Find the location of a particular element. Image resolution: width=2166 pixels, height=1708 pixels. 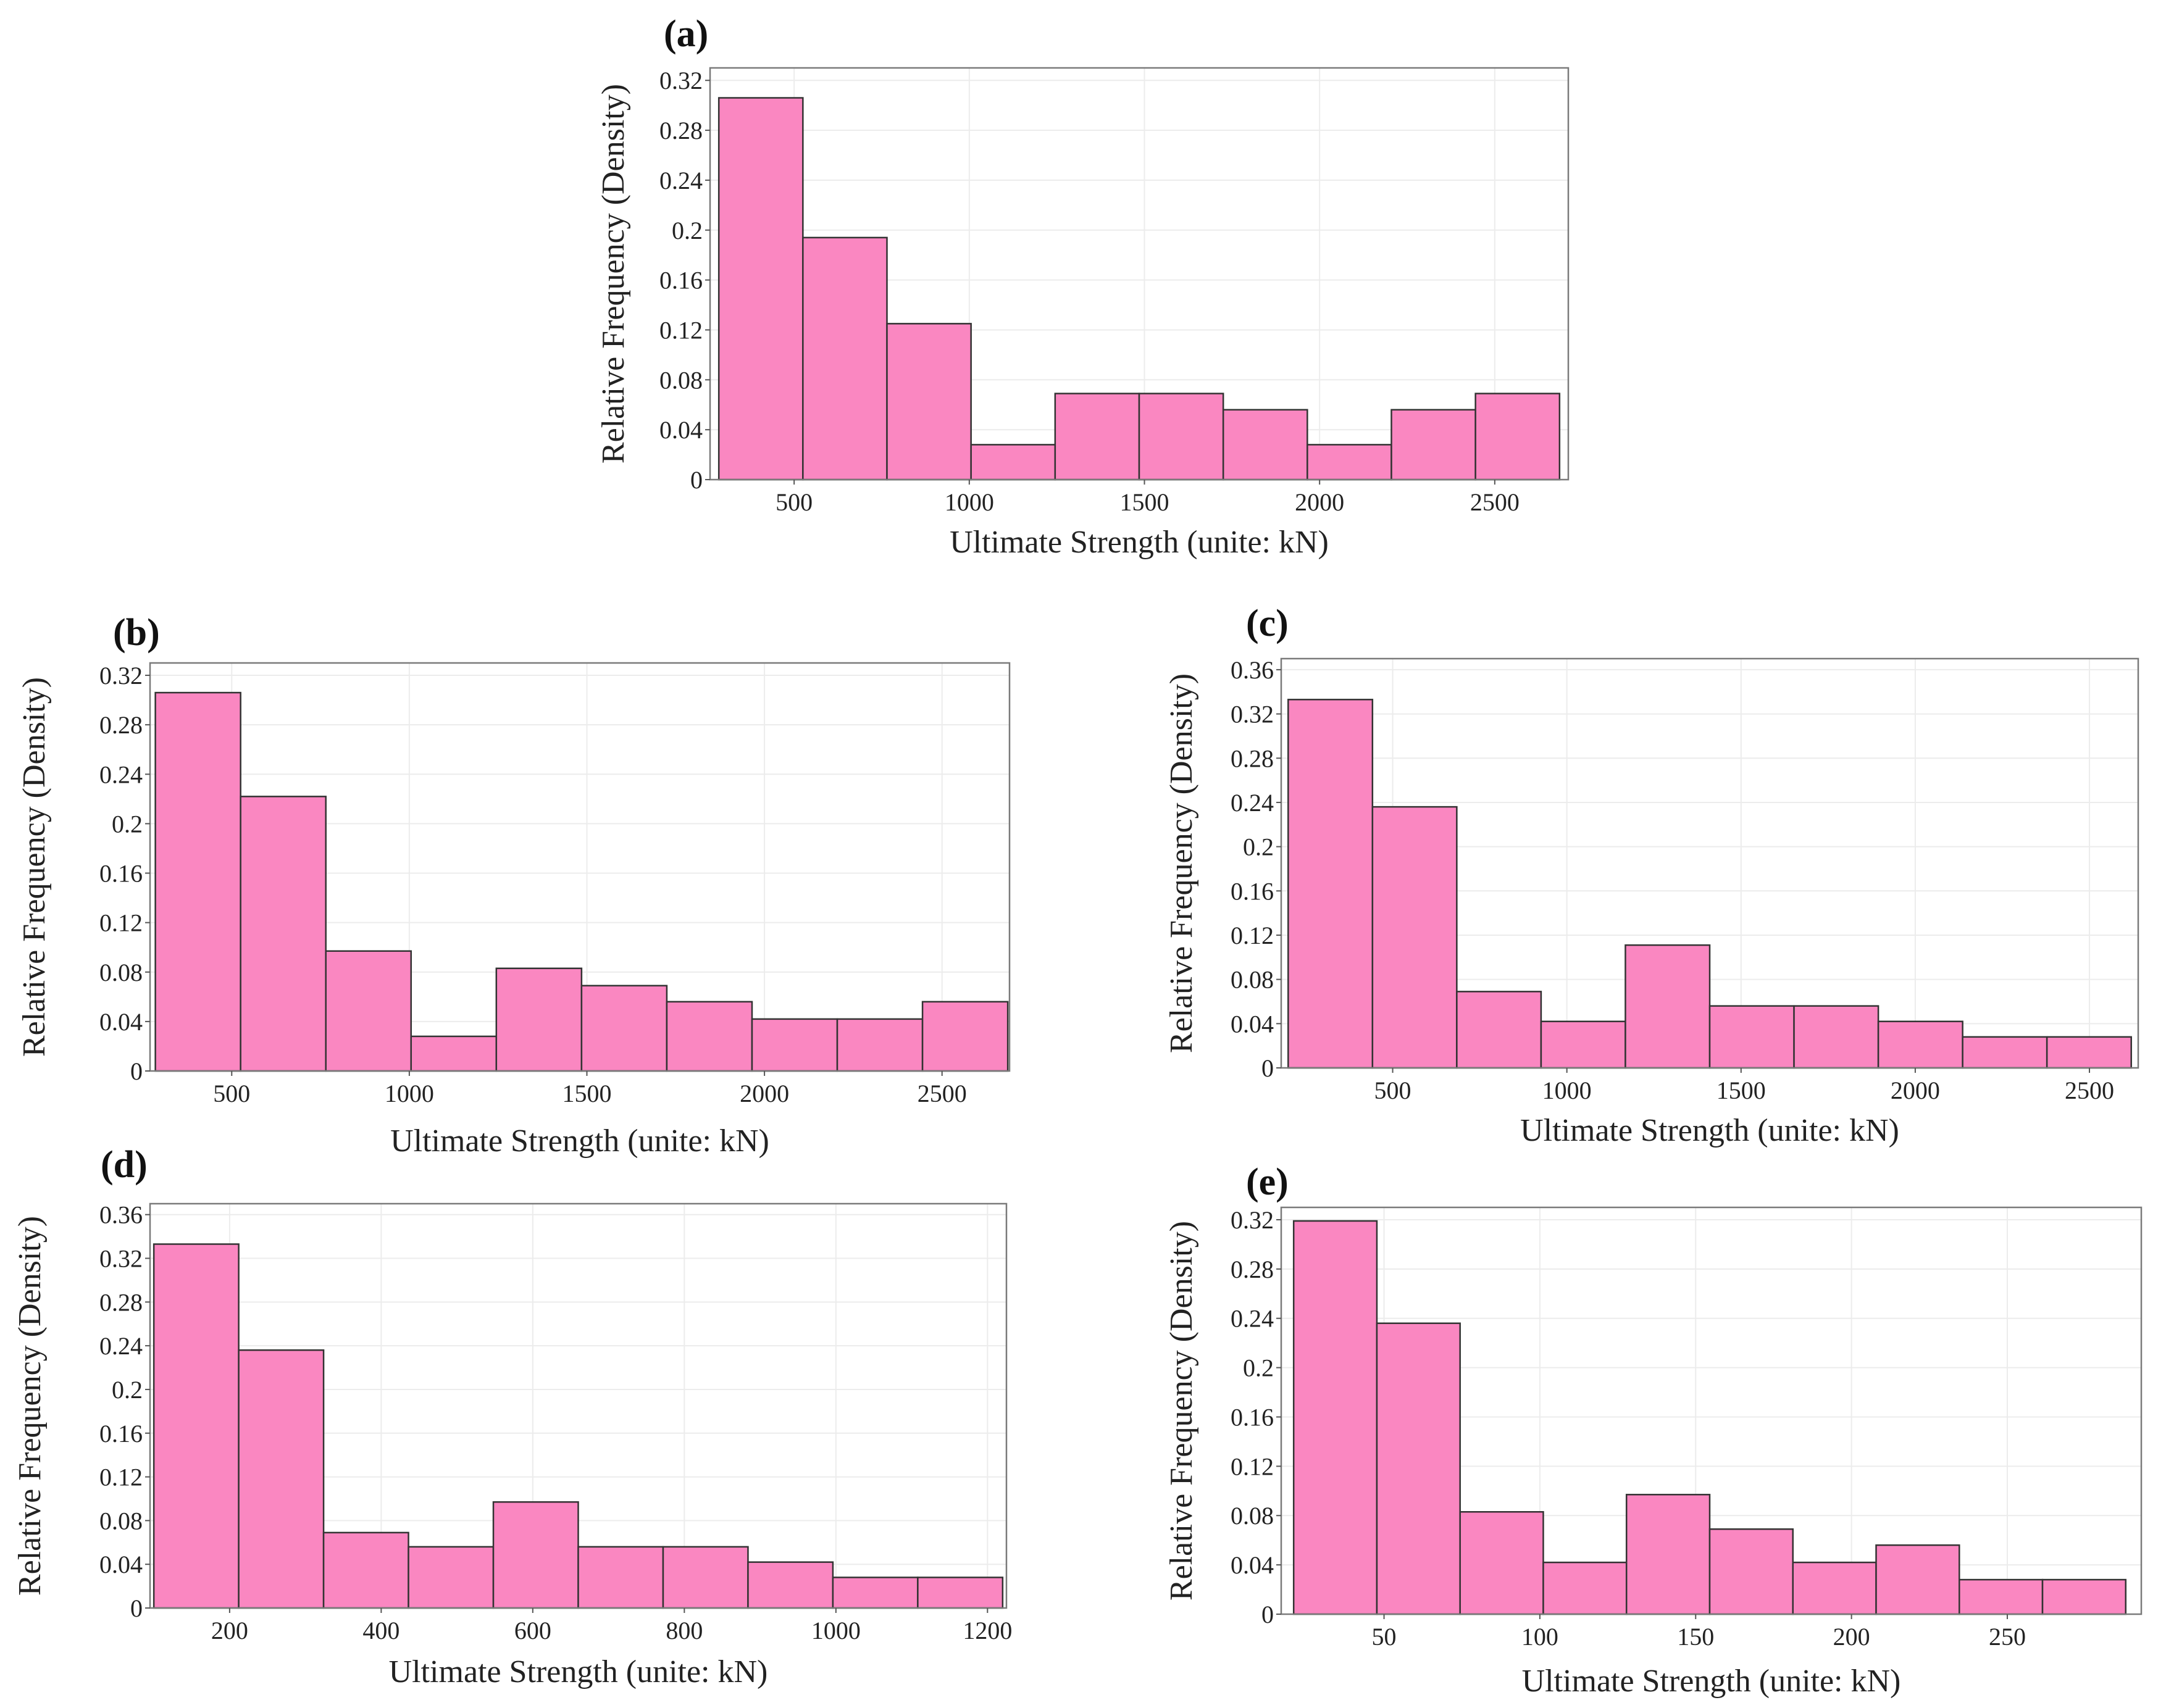

panel-label: (b) is located at coordinates (136, 633).